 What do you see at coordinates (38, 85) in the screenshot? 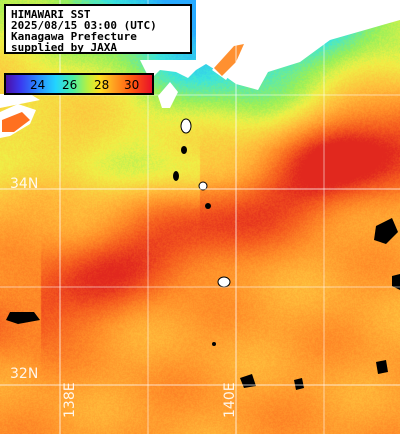
I see `colorbar-tick: 24` at bounding box center [38, 85].